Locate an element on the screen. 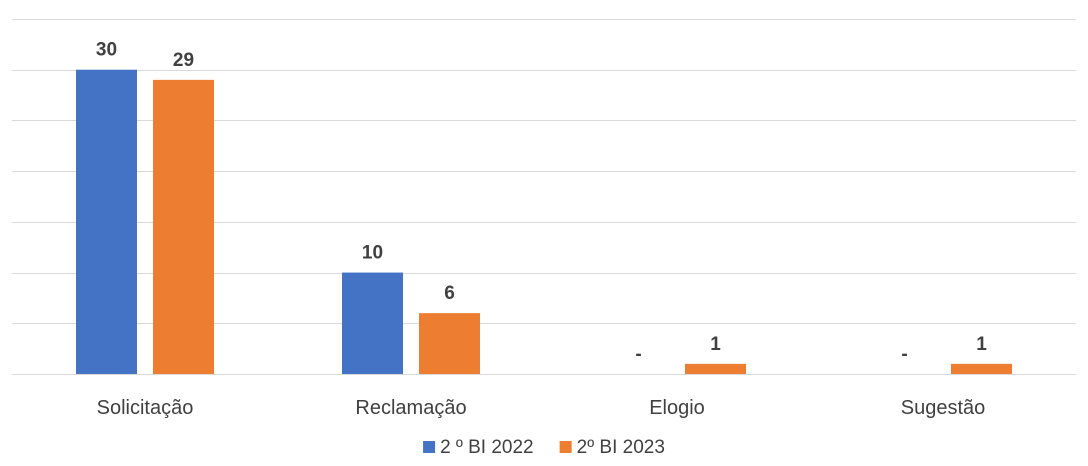  category-labels: Solicitação Reclamação Elogio Sugestão is located at coordinates (541, 408).